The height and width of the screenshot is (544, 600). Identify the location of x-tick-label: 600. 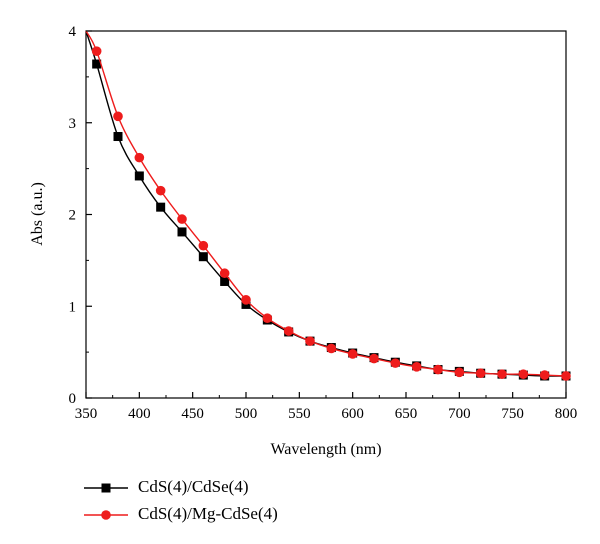
(352, 414).